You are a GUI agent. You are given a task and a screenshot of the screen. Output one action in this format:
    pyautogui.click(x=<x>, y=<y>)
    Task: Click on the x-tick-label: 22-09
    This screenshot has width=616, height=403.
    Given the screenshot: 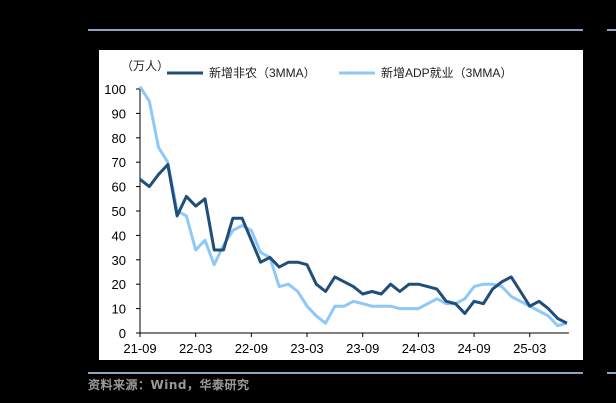 What is the action you would take?
    pyautogui.click(x=251, y=348)
    